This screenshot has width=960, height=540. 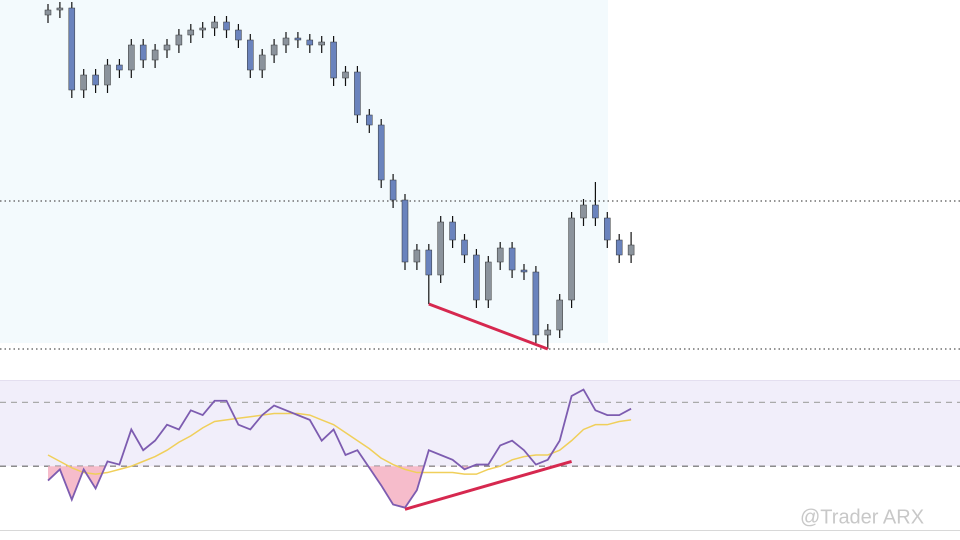 What do you see at coordinates (480, 530) in the screenshot?
I see `panel-bottom` at bounding box center [480, 530].